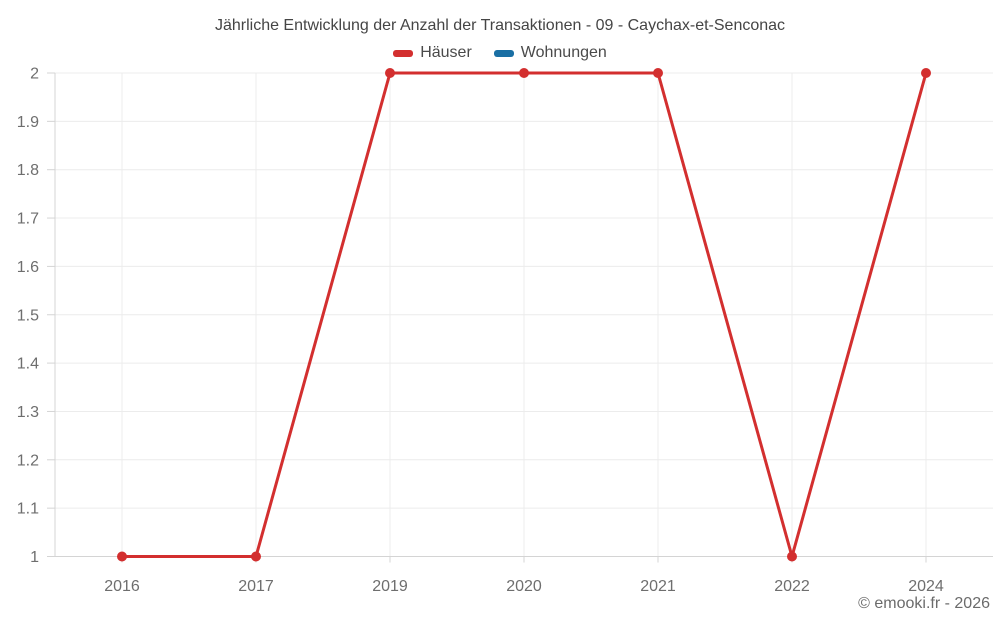 The height and width of the screenshot is (625, 1000). I want to click on y-tick-label: 1.6, so click(28, 267).